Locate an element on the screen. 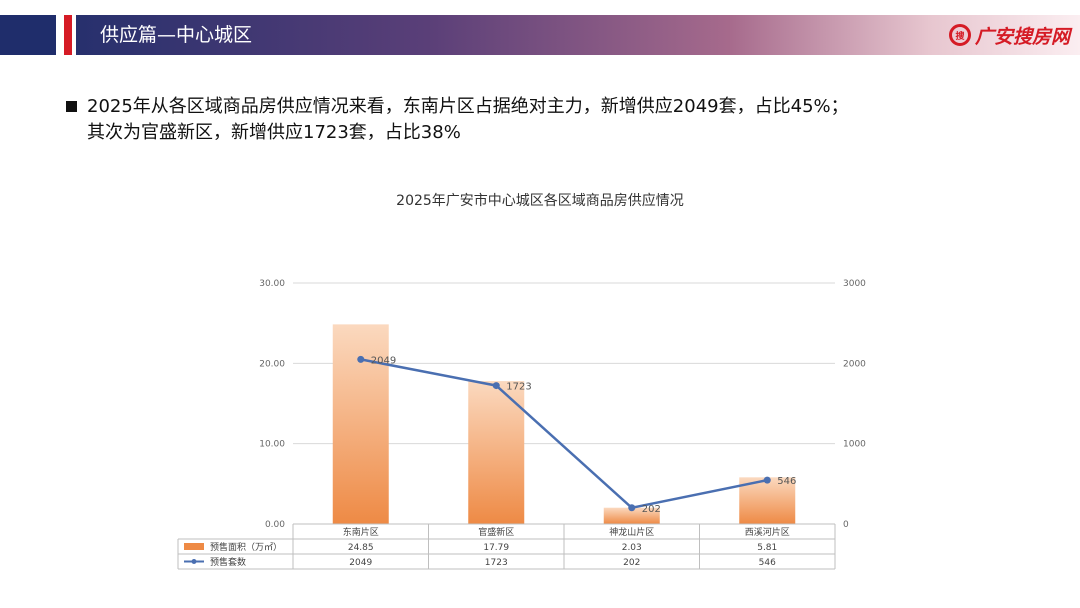 The image size is (1080, 608). category-label: 西溪河片区 is located at coordinates (767, 532).